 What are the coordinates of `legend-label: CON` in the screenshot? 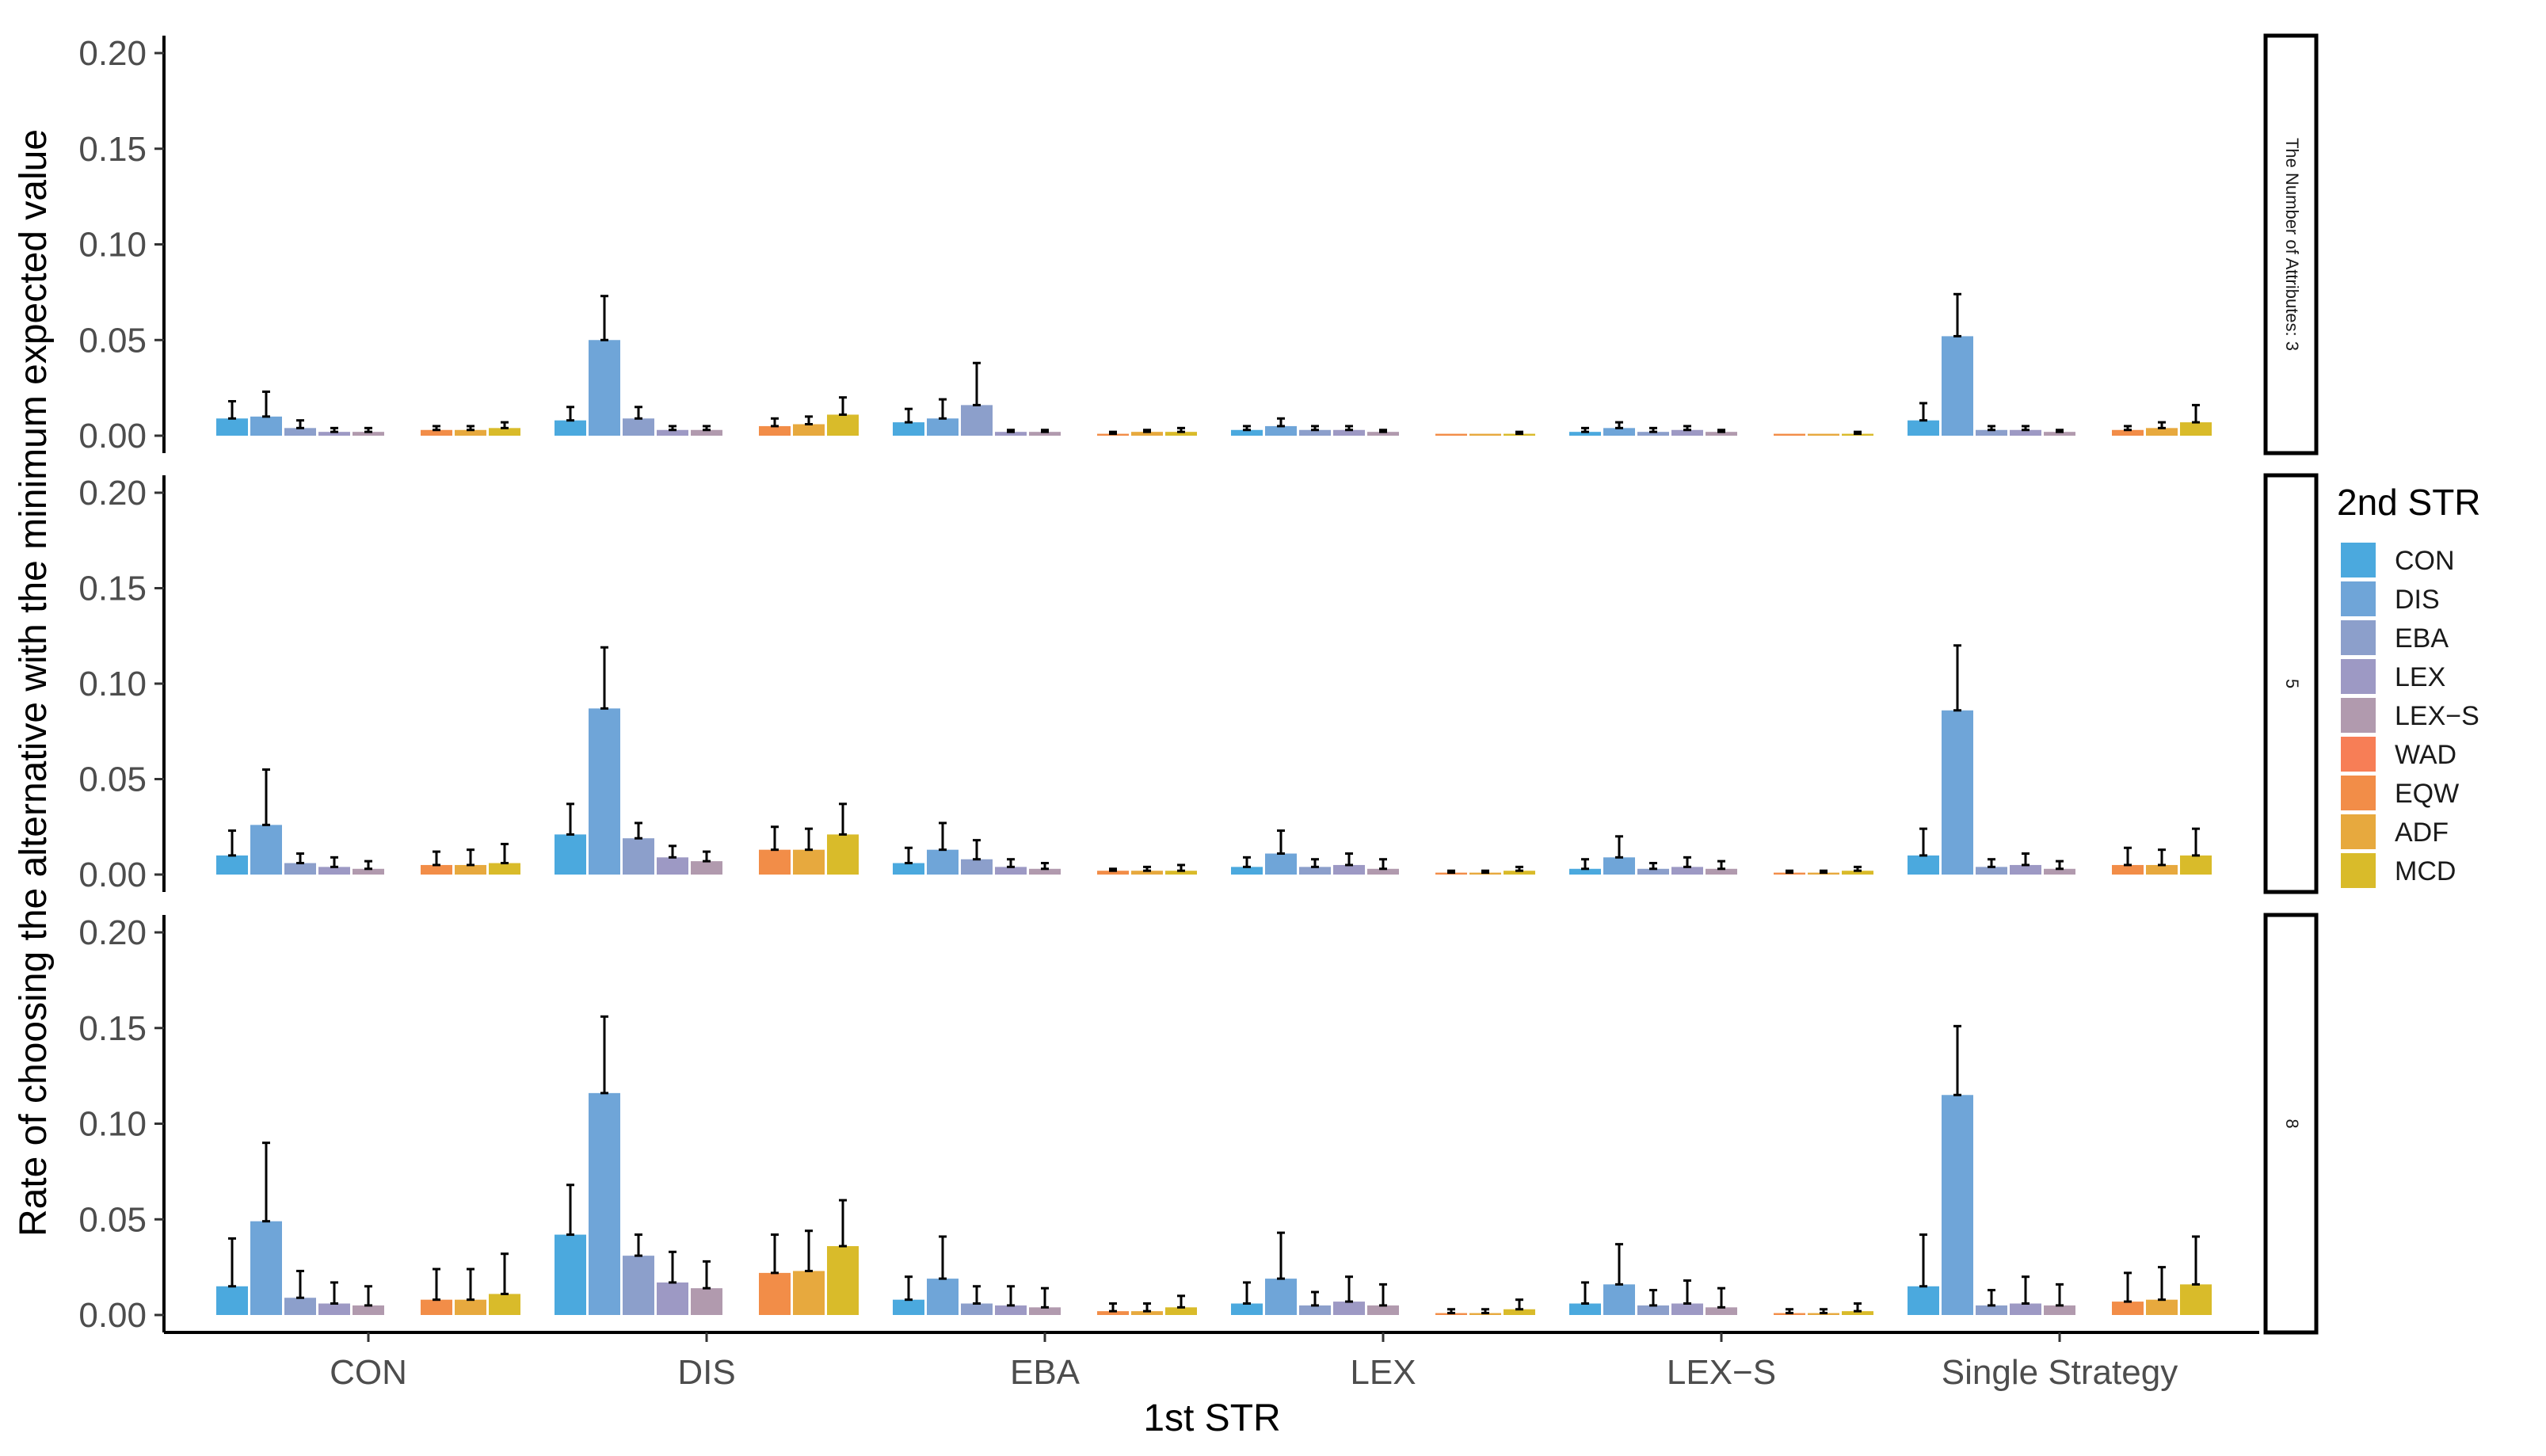 It's located at (2425, 561).